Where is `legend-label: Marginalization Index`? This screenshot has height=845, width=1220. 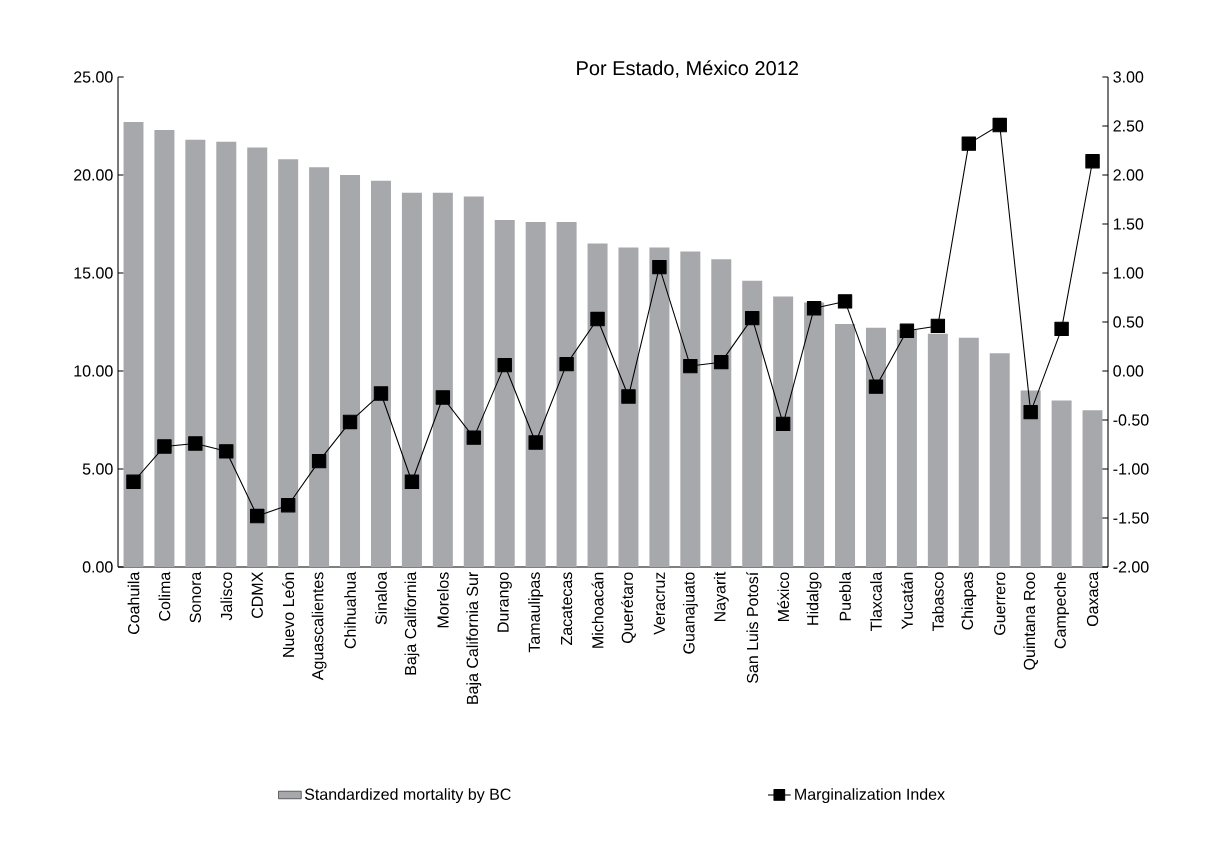
legend-label: Marginalization Index is located at coordinates (870, 796).